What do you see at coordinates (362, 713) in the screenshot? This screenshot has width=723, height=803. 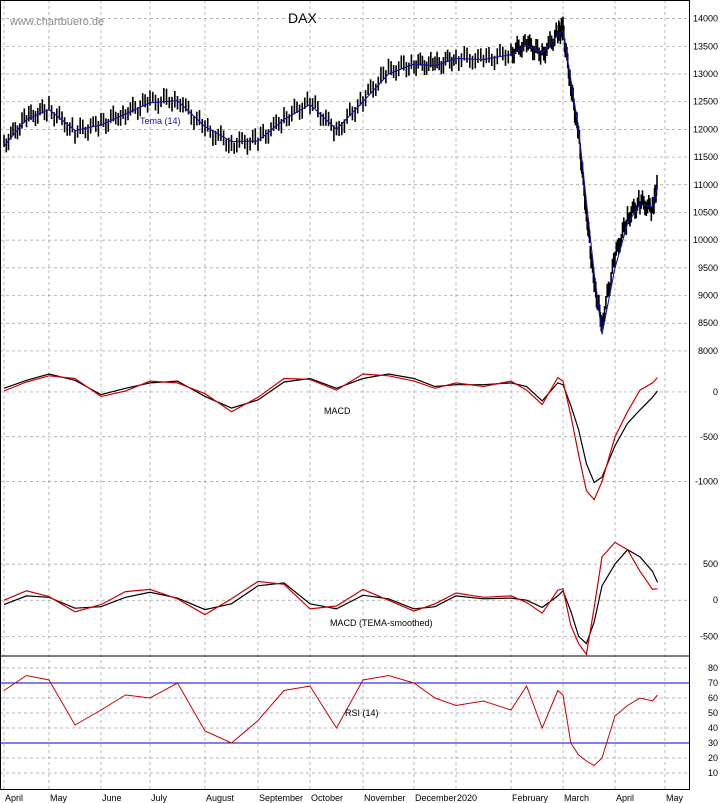 I see `rsi-label: RSI (14)` at bounding box center [362, 713].